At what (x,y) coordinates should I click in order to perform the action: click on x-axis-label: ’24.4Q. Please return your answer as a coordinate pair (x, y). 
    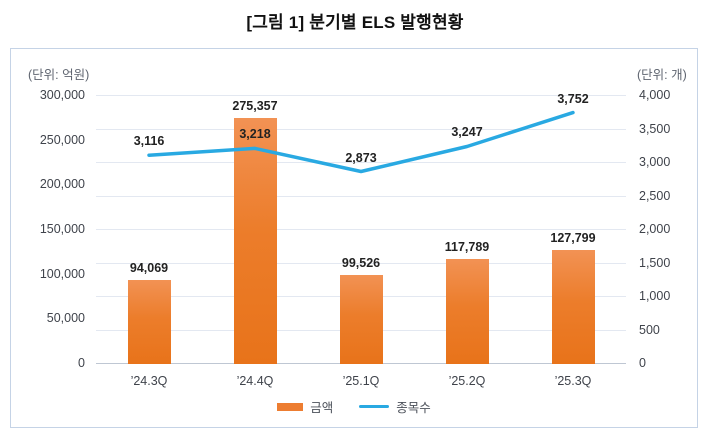
    Looking at the image, I should click on (255, 381).